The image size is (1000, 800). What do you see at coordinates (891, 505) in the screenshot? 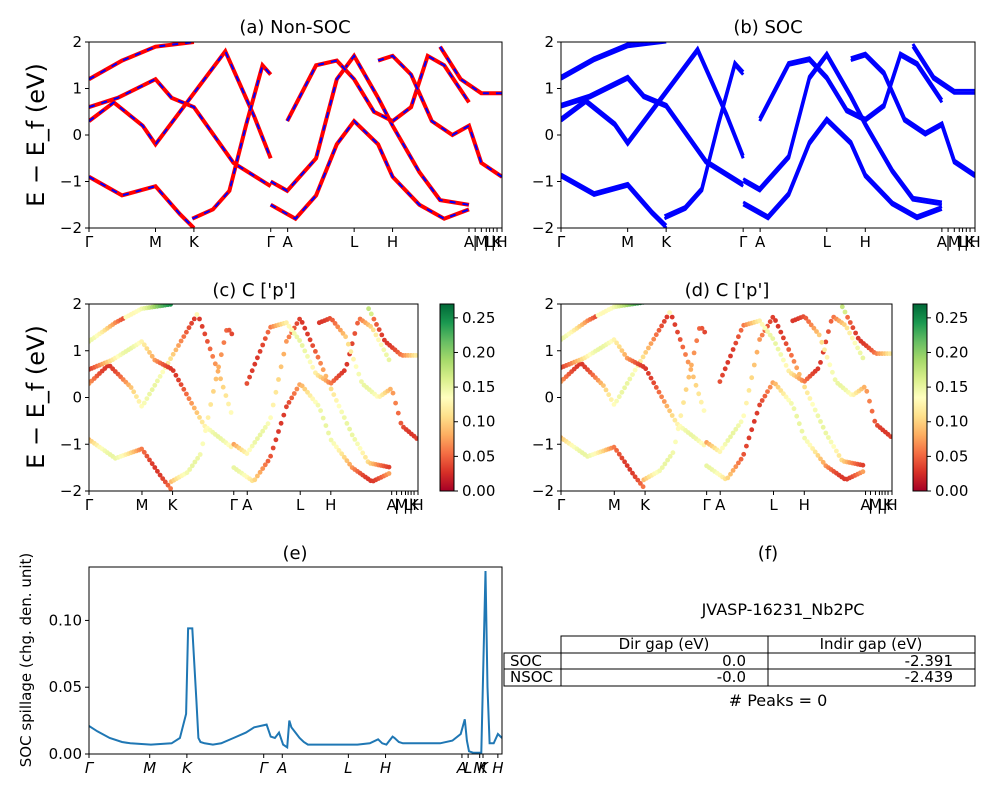
I see `panel-d-xtick-label: H` at bounding box center [891, 505].